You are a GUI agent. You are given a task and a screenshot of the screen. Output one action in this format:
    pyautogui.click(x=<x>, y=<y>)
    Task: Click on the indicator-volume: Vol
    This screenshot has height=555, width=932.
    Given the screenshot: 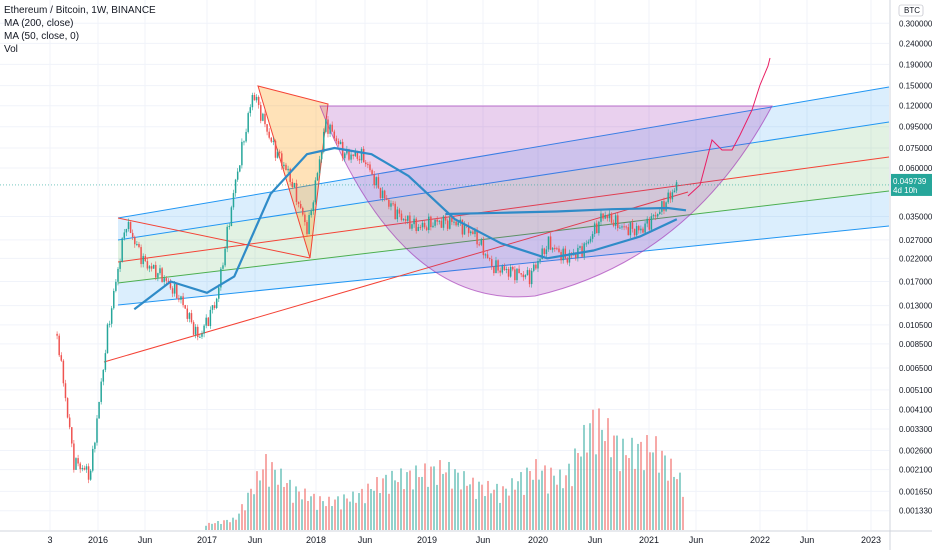 What is the action you would take?
    pyautogui.click(x=11, y=49)
    